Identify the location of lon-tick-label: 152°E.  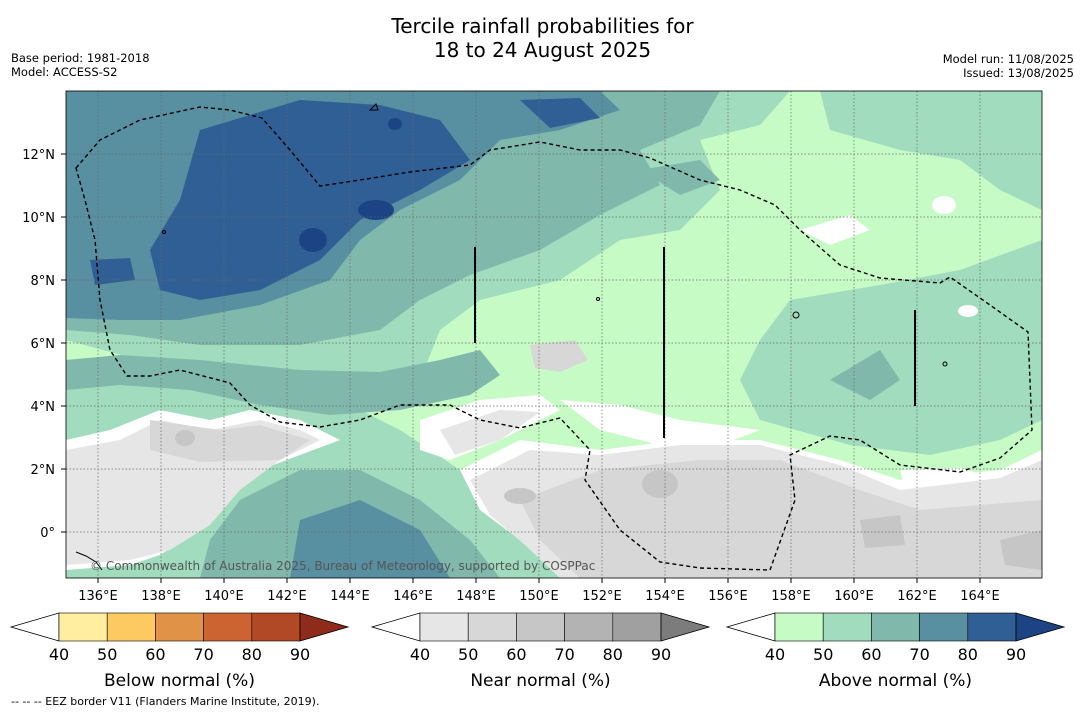
(602, 596).